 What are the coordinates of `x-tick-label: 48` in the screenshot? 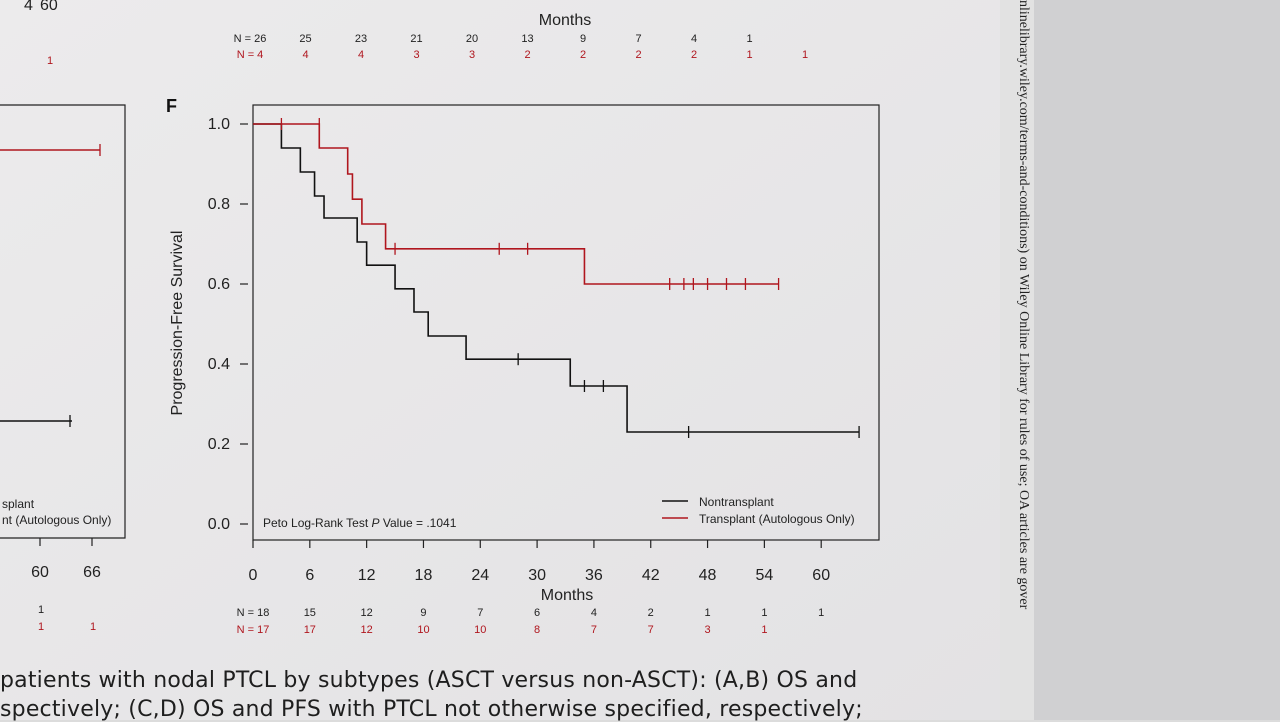 It's located at (708, 575).